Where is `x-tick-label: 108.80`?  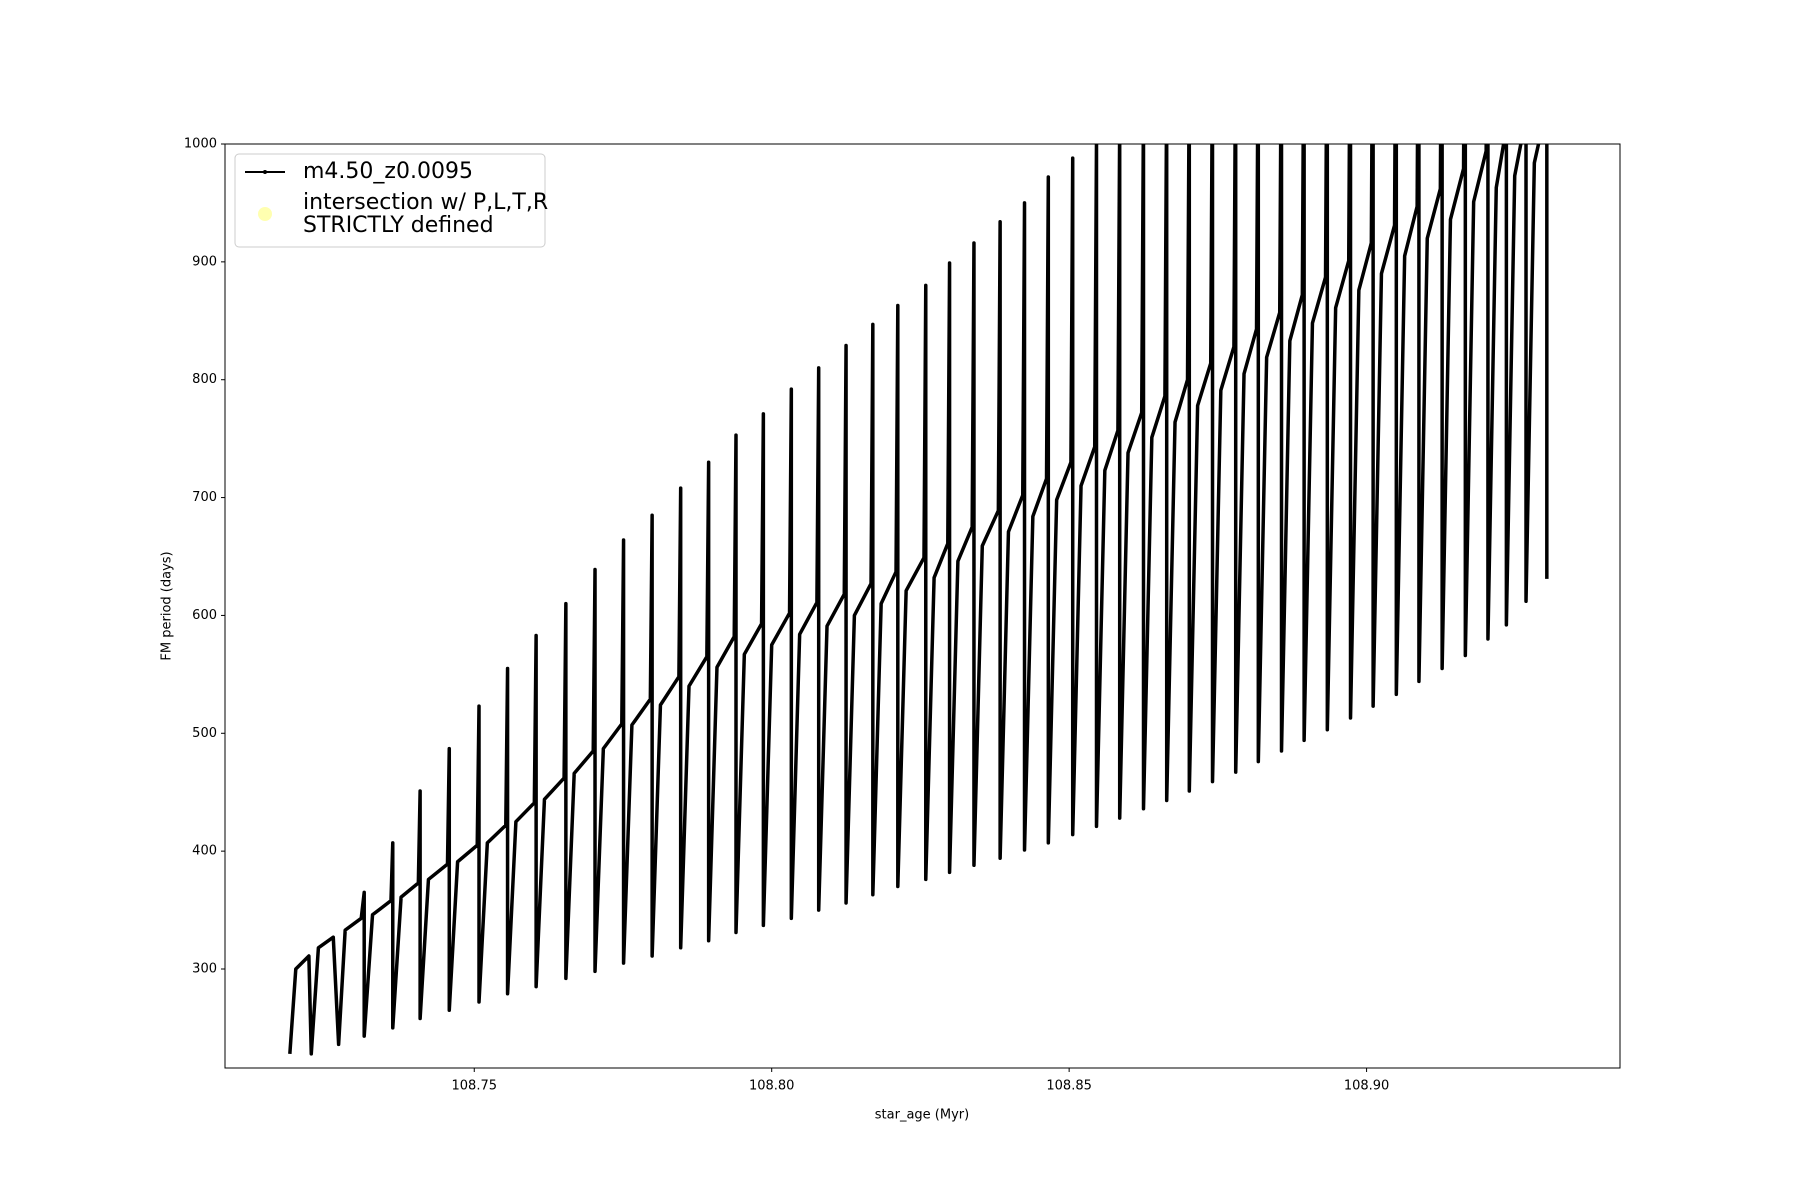
x-tick-label: 108.80 is located at coordinates (772, 1086).